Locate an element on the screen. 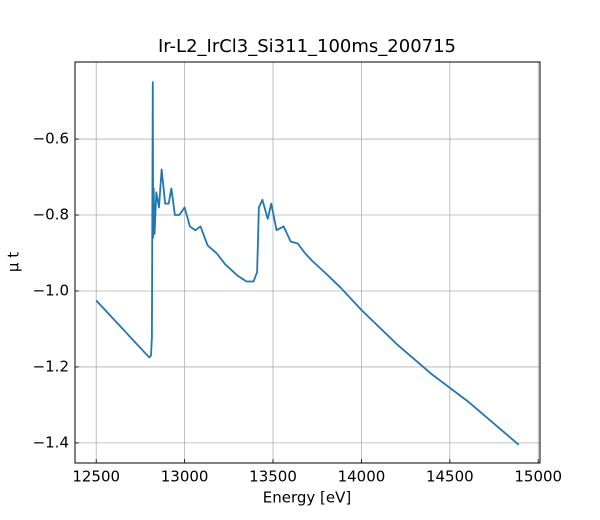 The height and width of the screenshot is (520, 600). x-tick-label: 15000 is located at coordinates (538, 477).